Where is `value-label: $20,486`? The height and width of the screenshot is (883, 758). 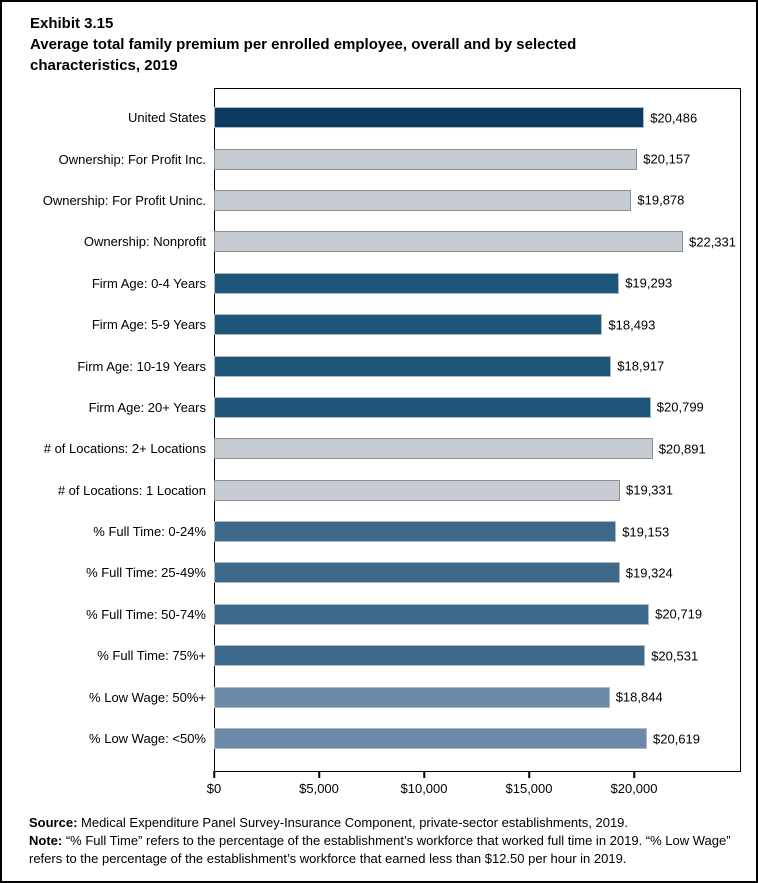
value-label: $20,486 is located at coordinates (674, 118).